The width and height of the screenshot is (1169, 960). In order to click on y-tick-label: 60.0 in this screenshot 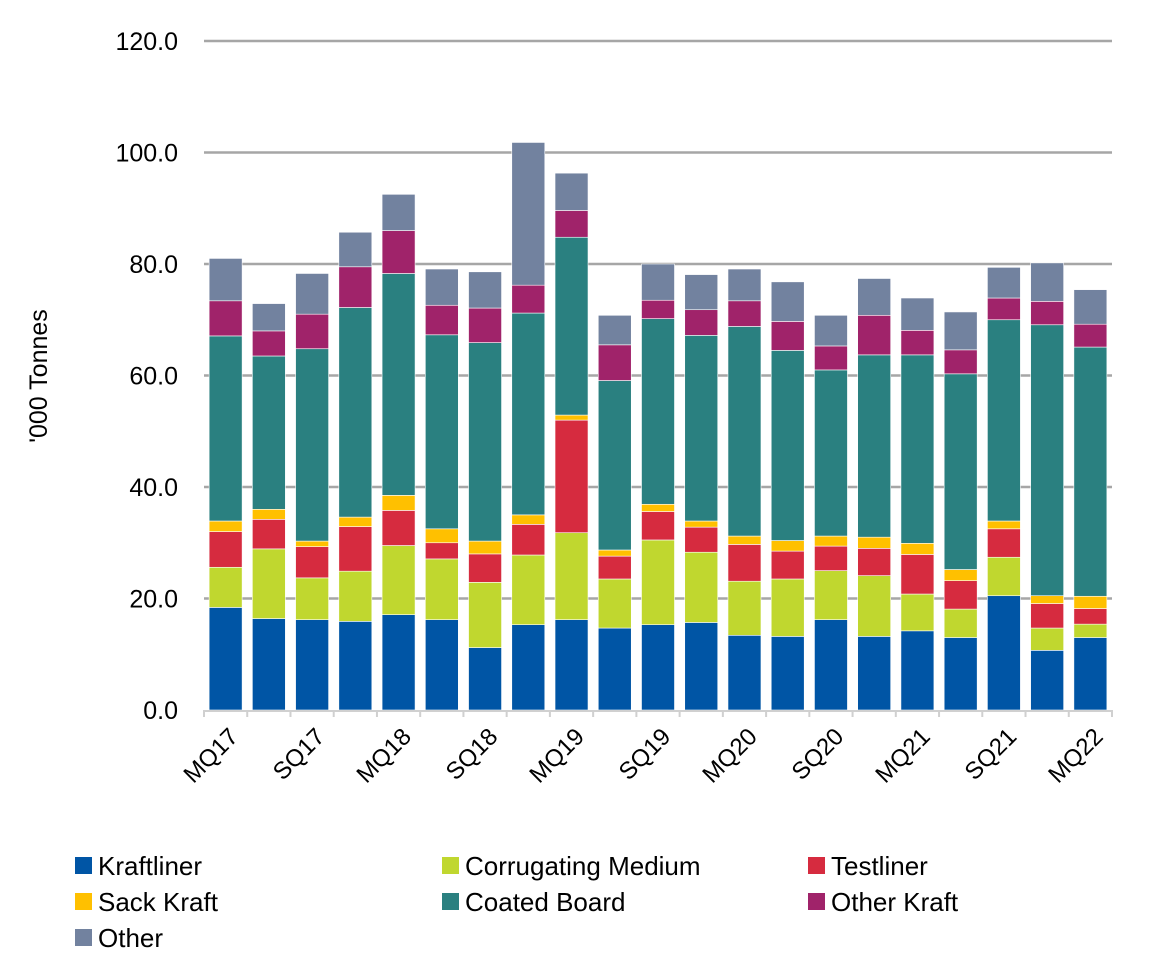, I will do `click(153, 377)`.